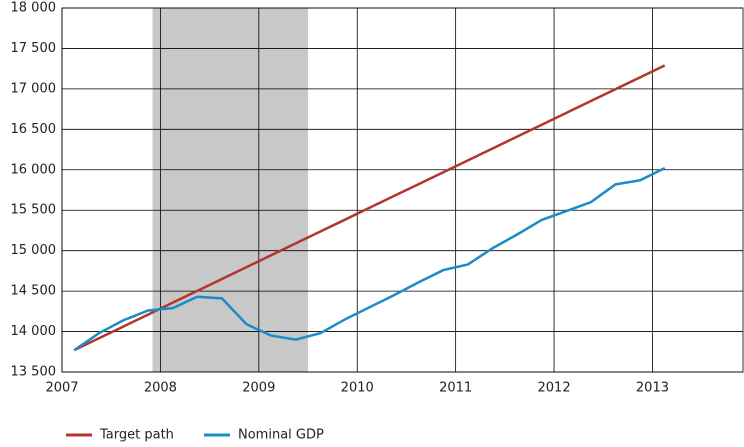  Describe the element at coordinates (34, 8) in the screenshot. I see `y-tick-label: 18 000` at that location.